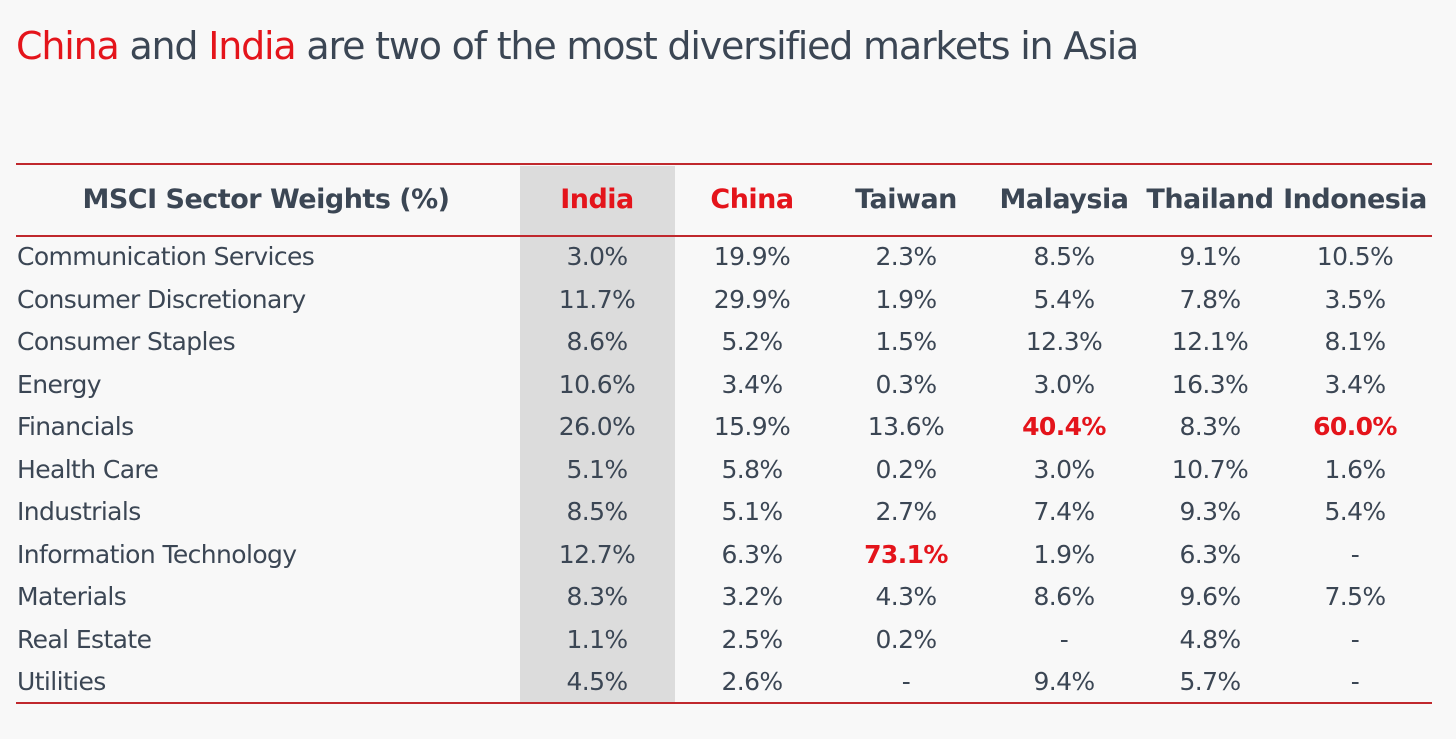  What do you see at coordinates (597, 639) in the screenshot?
I see `table-cell: 1.1%` at bounding box center [597, 639].